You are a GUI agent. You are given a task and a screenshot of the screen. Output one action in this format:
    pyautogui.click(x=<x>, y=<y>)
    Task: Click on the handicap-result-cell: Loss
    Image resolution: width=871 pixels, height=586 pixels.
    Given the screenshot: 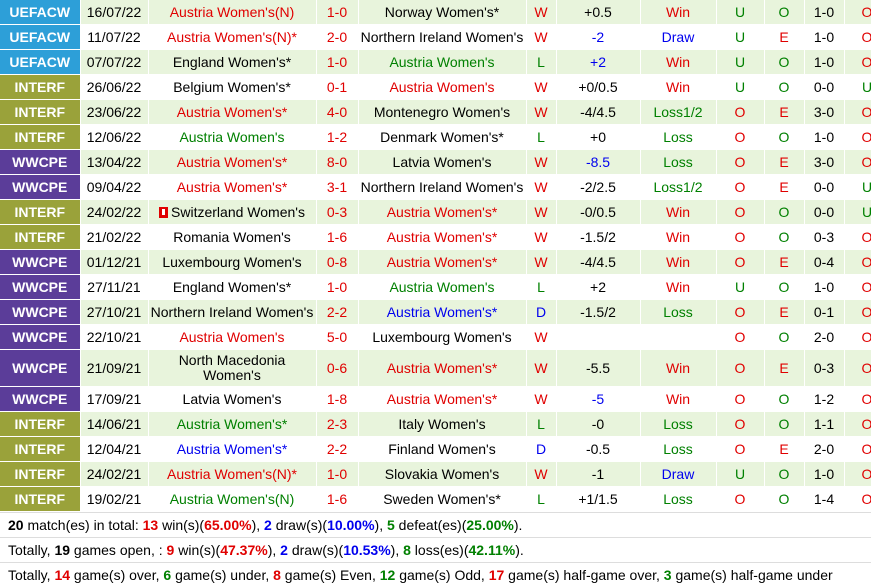 What is the action you would take?
    pyautogui.click(x=678, y=162)
    